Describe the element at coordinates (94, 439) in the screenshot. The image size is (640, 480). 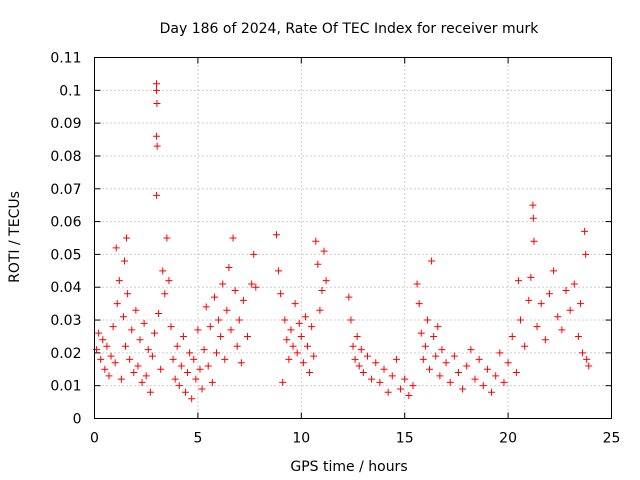
I see `x-tick-label: 0` at that location.